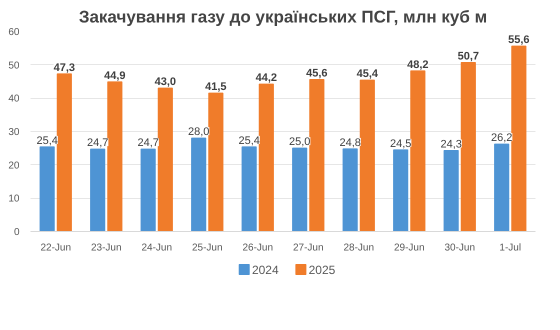  I want to click on data-label: 45,6, so click(317, 74).